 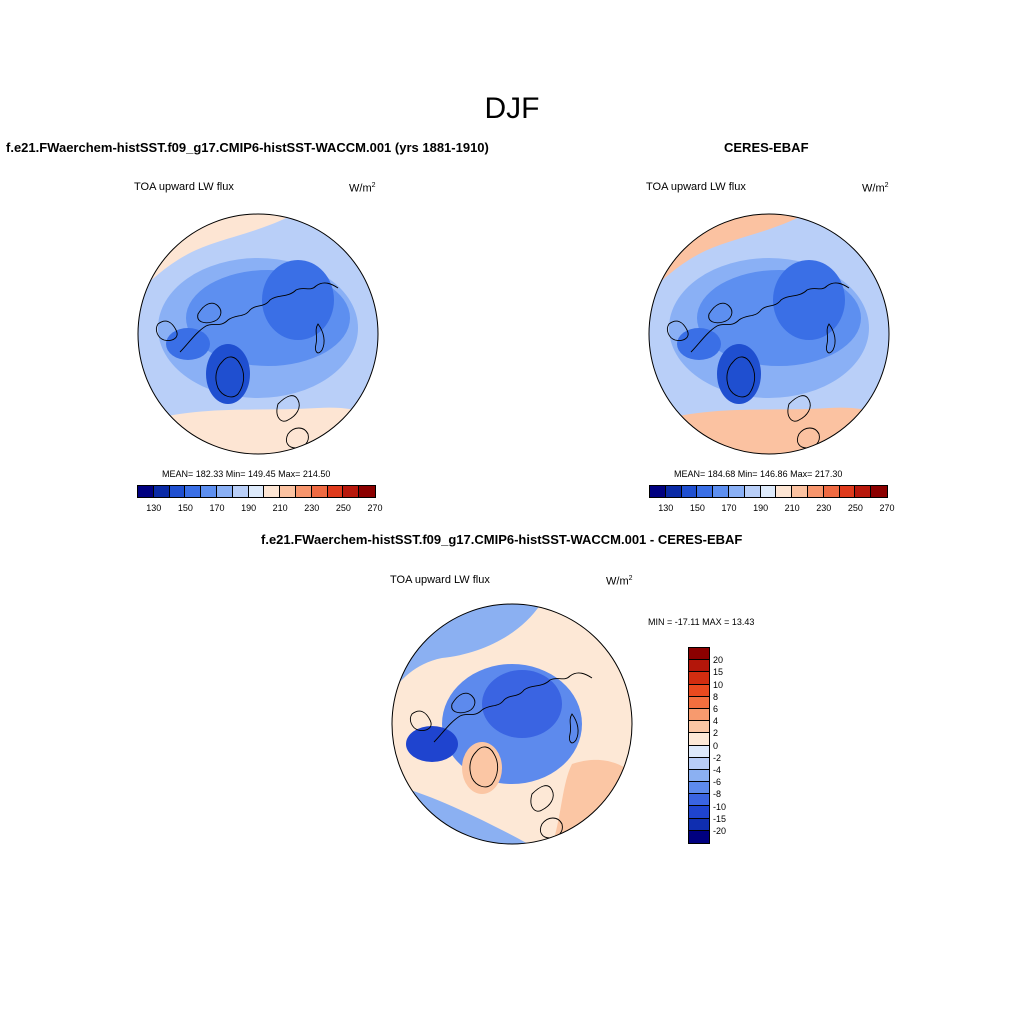 I want to click on obs-polar-map, so click(x=769, y=334).